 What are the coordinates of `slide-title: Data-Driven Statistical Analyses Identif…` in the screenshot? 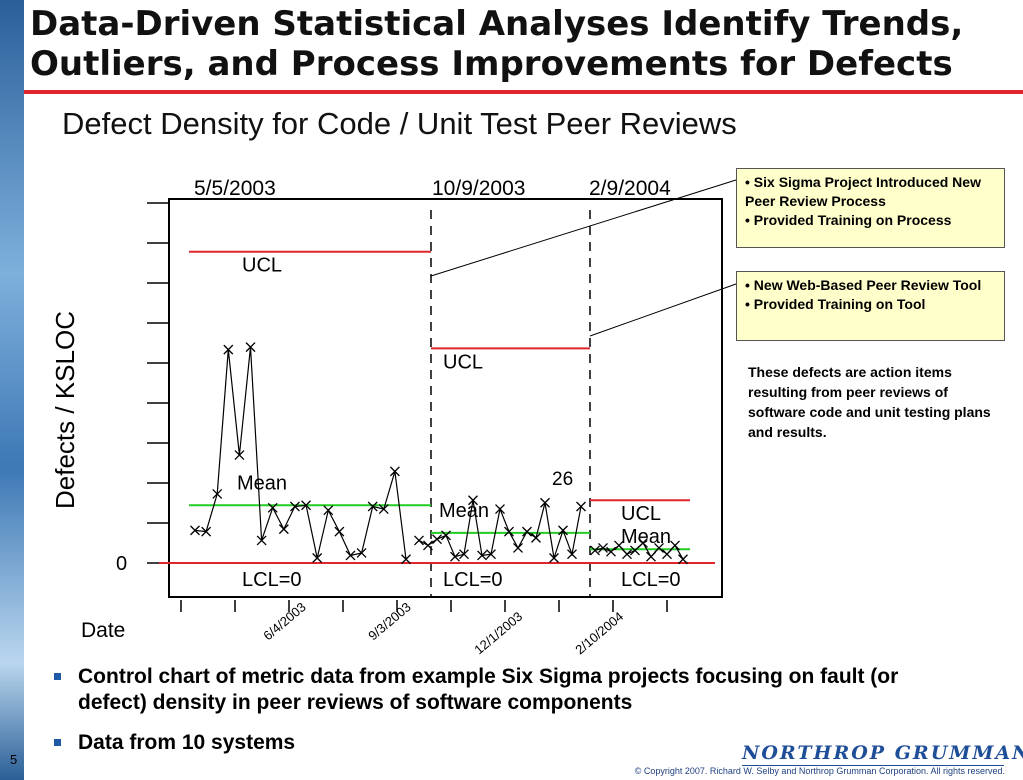 It's located at (520, 44).